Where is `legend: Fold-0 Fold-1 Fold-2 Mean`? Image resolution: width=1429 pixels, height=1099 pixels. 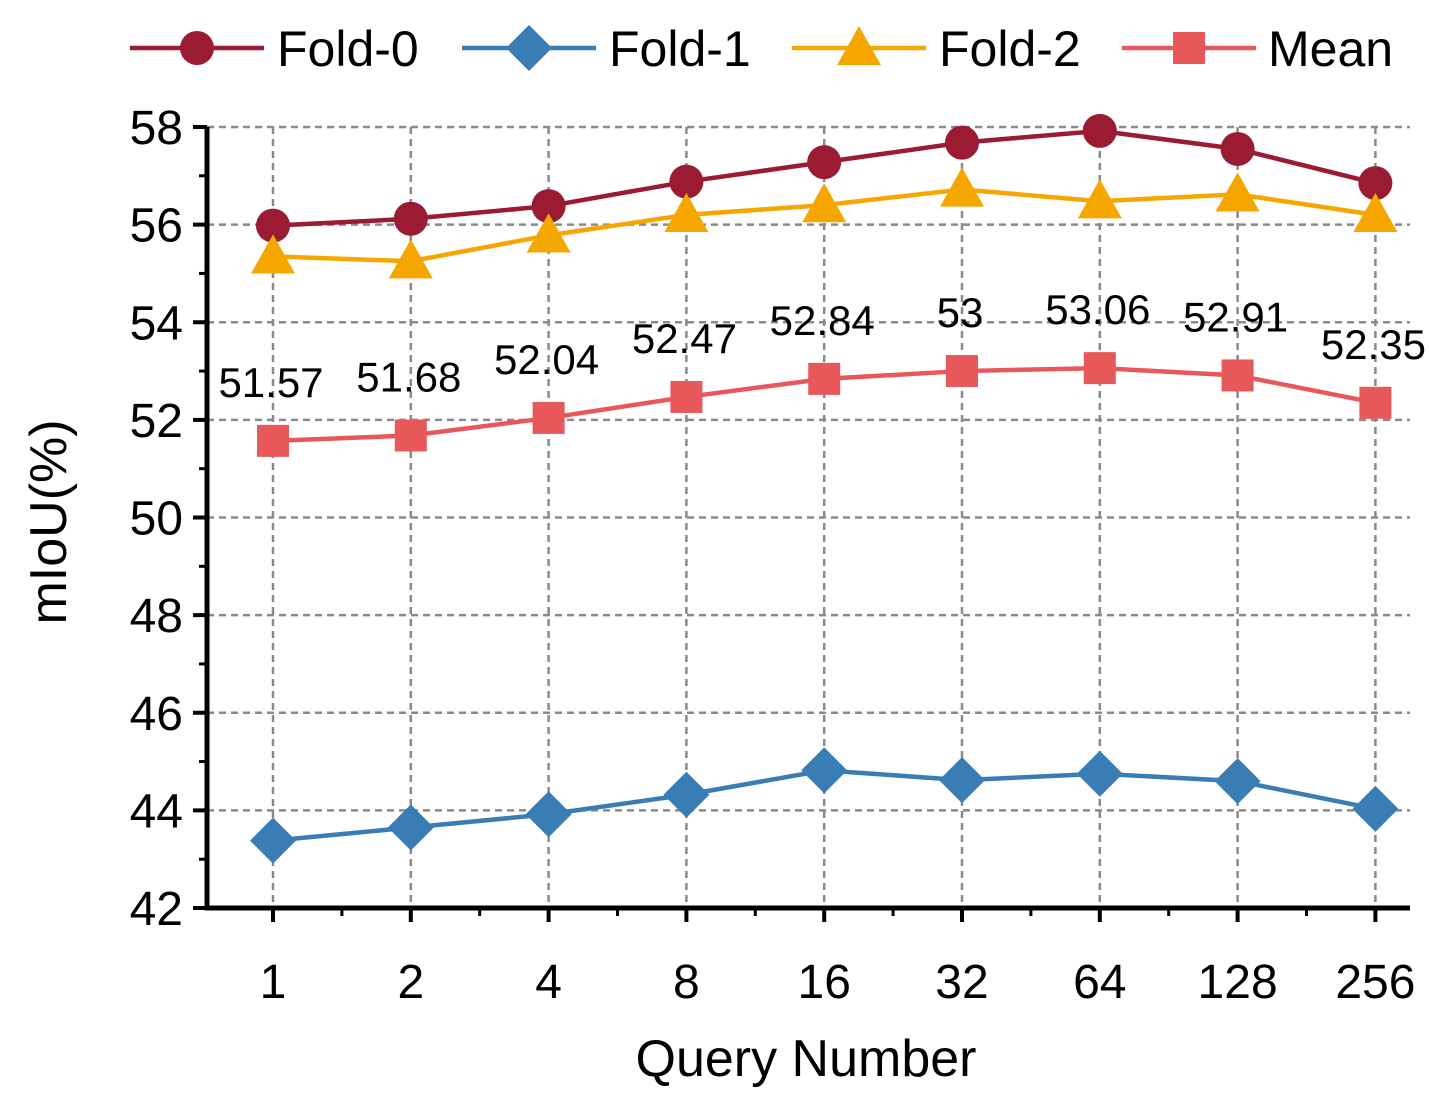 legend: Fold-0 Fold-1 Fold-2 Mean is located at coordinates (761, 49).